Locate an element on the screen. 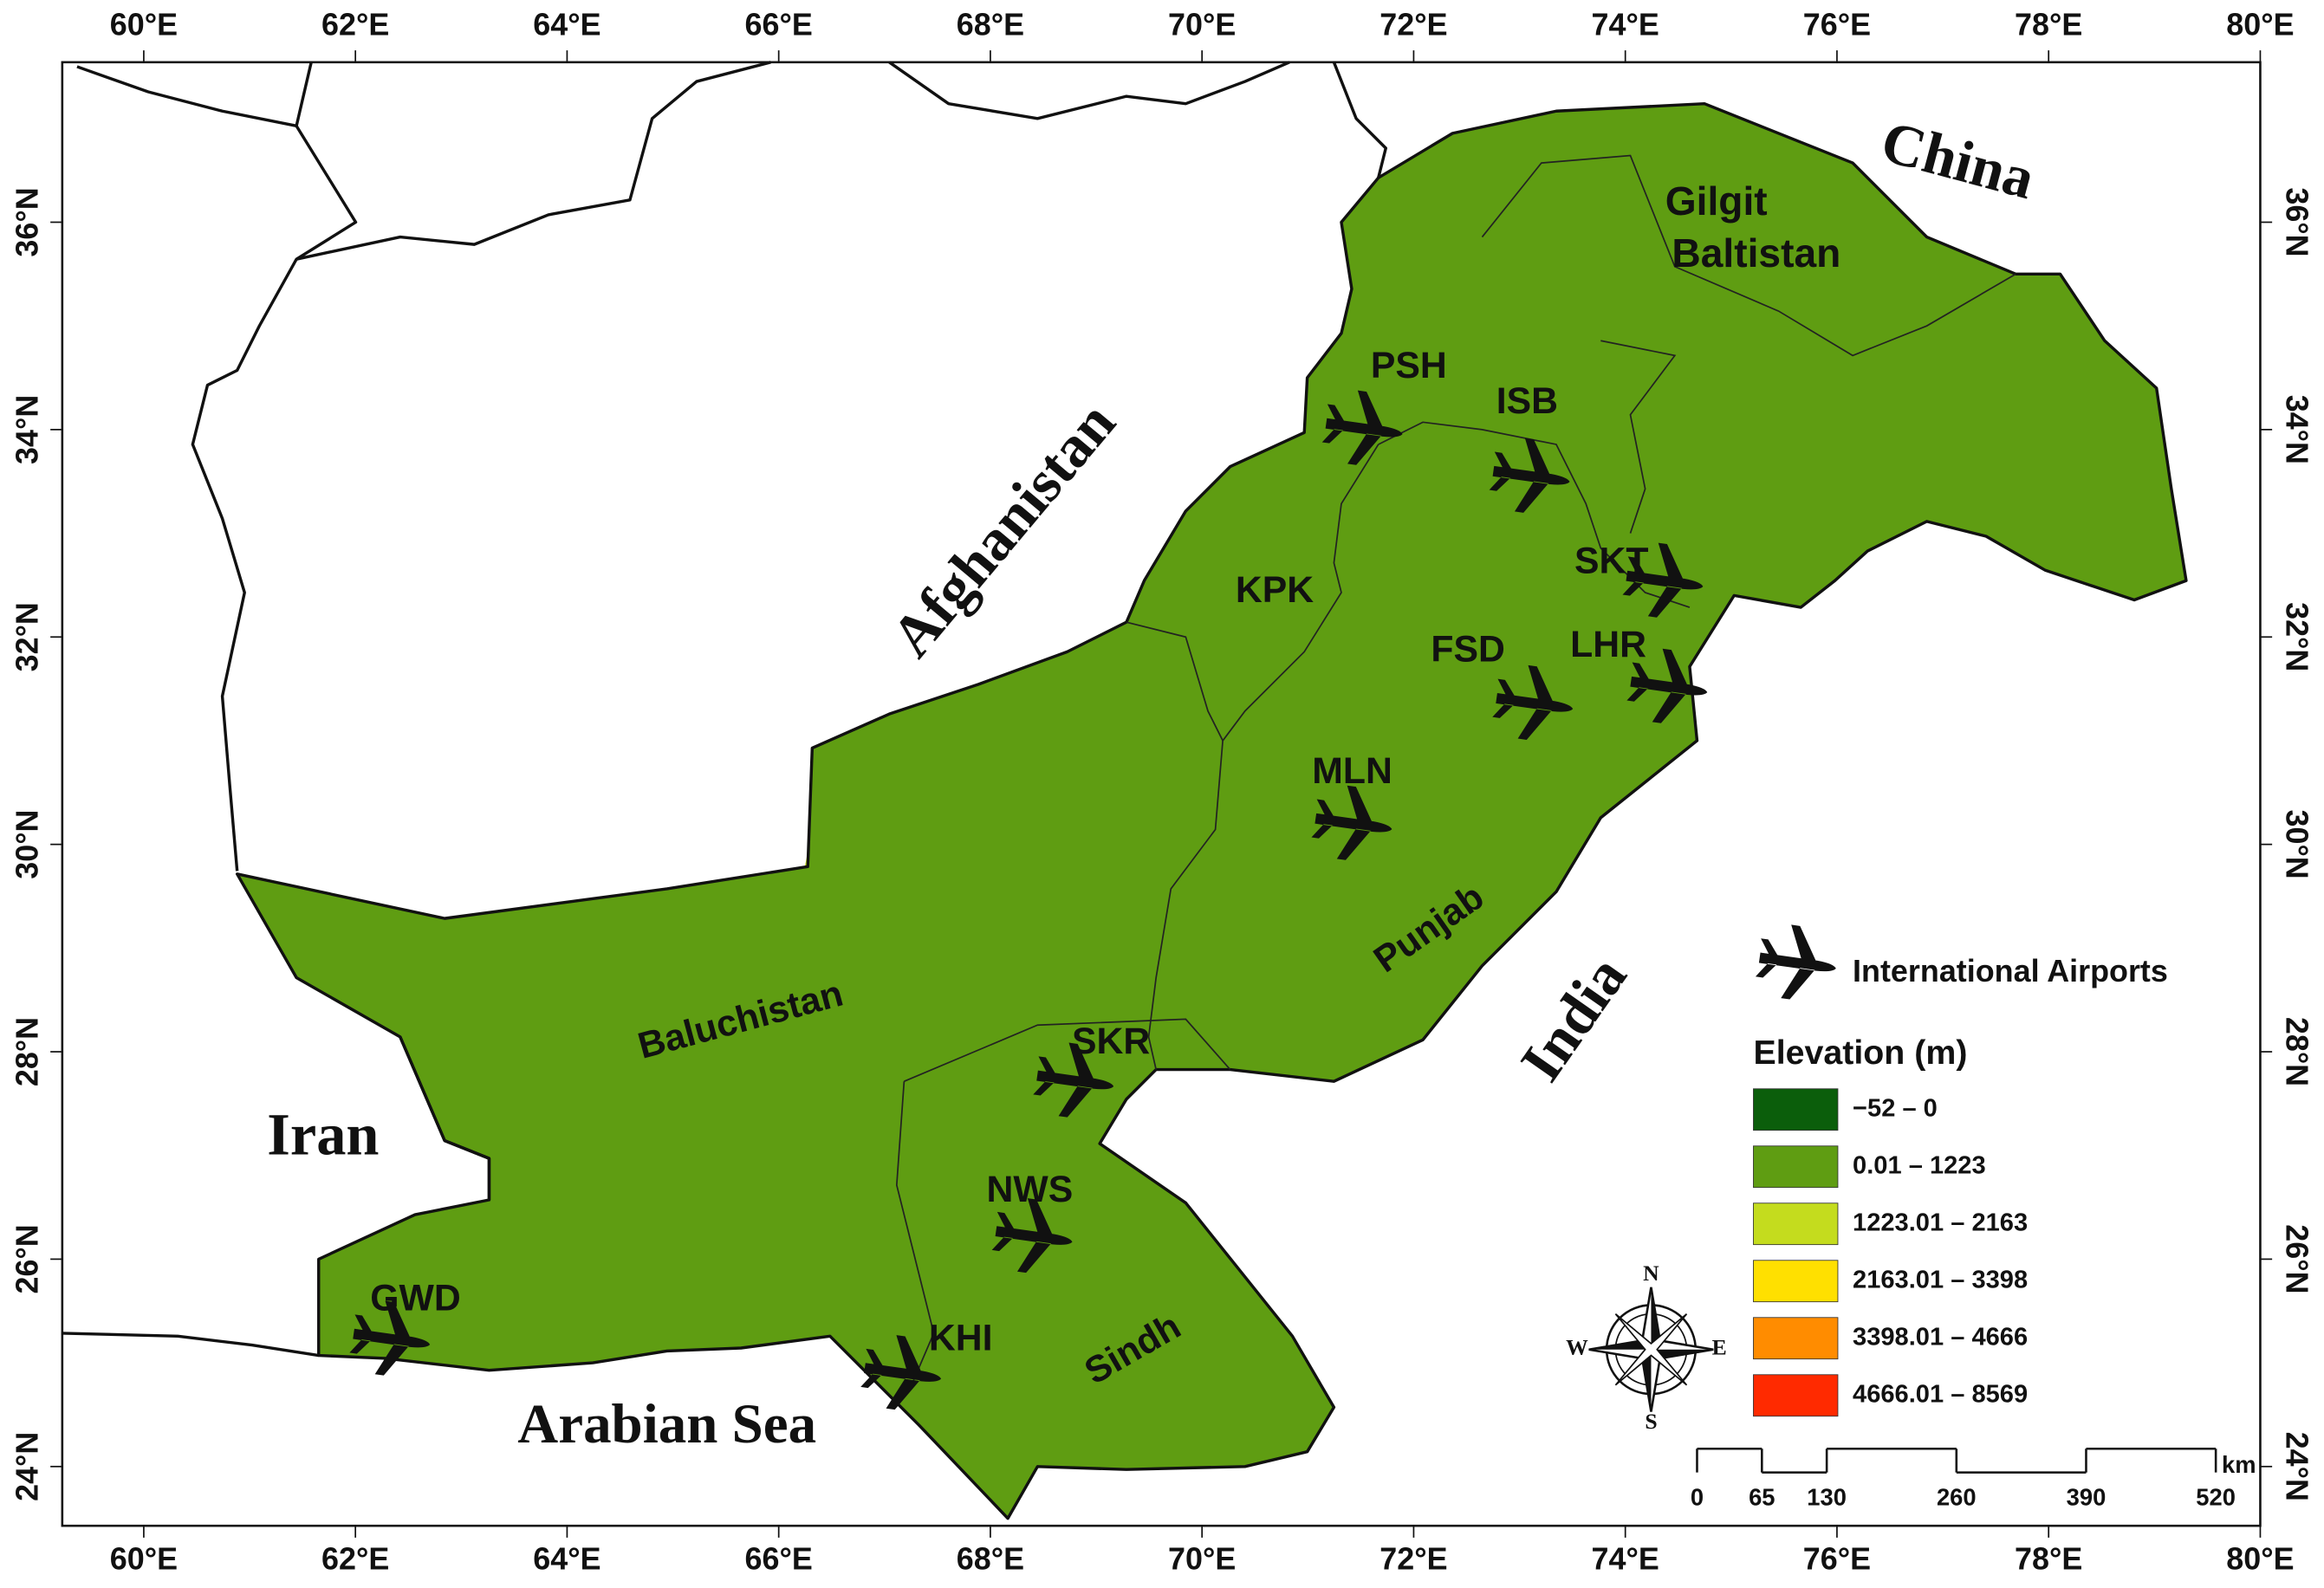 This screenshot has width=2324, height=1588. lat-label: 26°N is located at coordinates (27, 1258).